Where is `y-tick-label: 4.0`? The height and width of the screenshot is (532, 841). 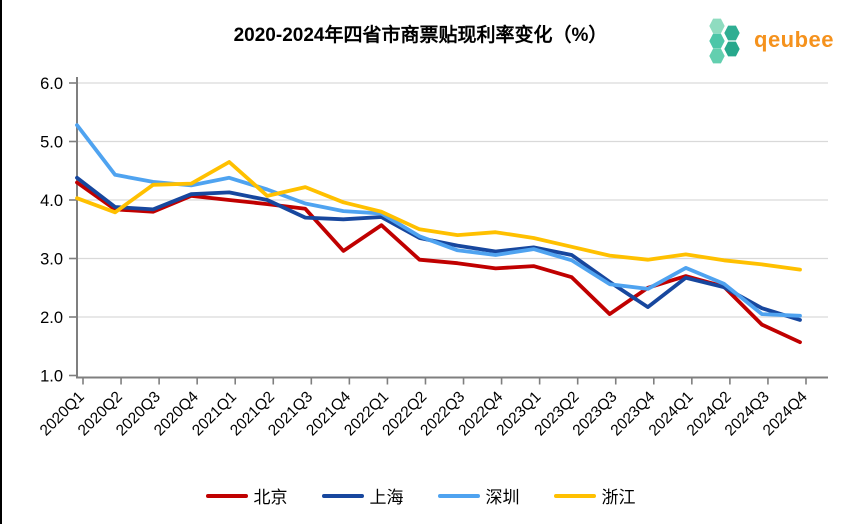
y-tick-label: 4.0 is located at coordinates (51, 201).